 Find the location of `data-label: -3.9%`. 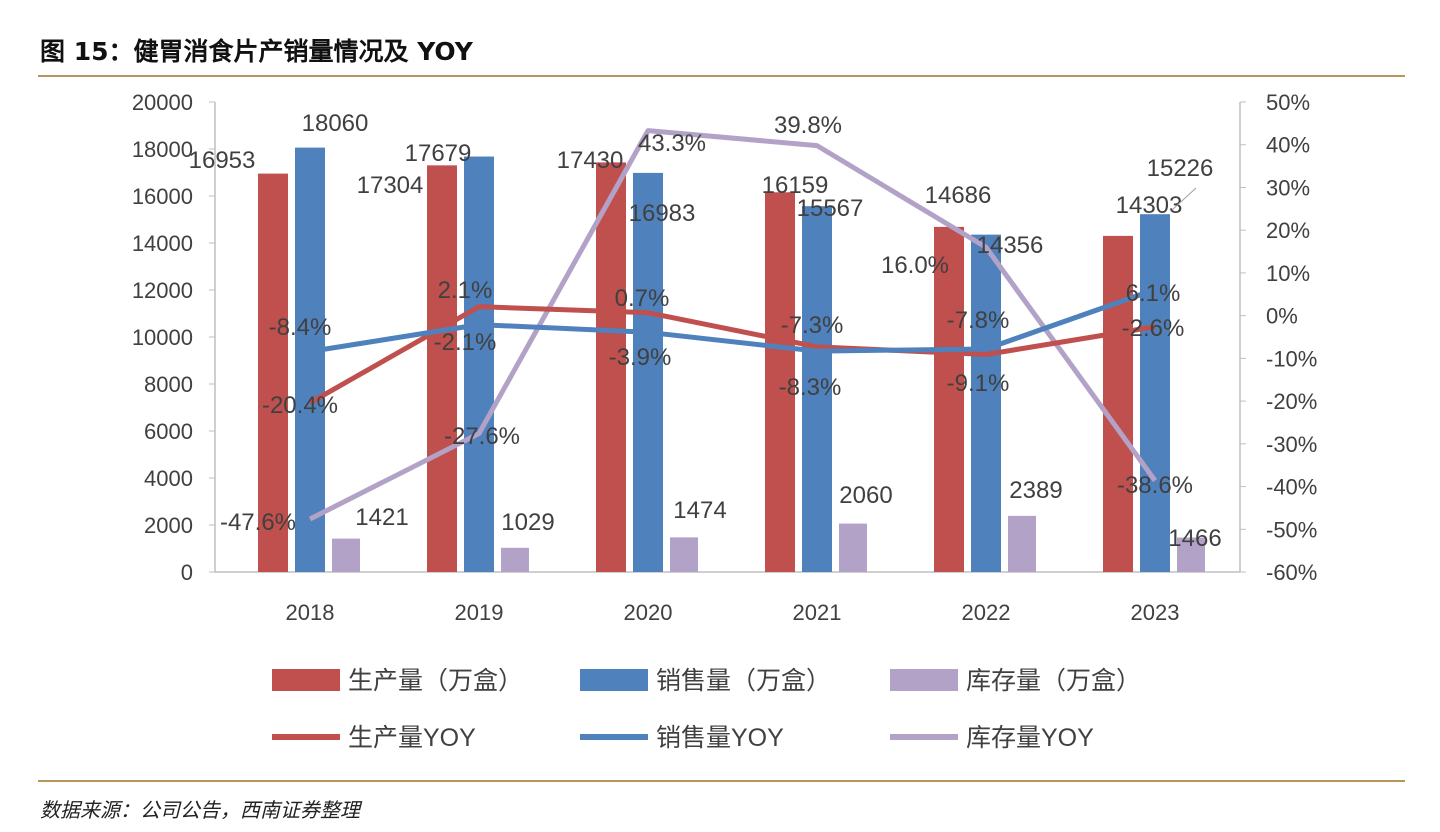

data-label: -3.9% is located at coordinates (640, 357).